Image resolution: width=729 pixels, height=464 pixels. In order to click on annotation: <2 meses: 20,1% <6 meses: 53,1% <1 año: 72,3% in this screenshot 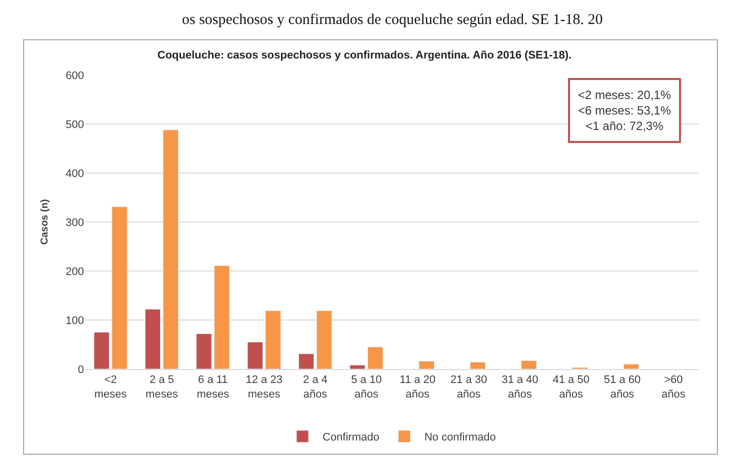, I will do `click(625, 111)`.